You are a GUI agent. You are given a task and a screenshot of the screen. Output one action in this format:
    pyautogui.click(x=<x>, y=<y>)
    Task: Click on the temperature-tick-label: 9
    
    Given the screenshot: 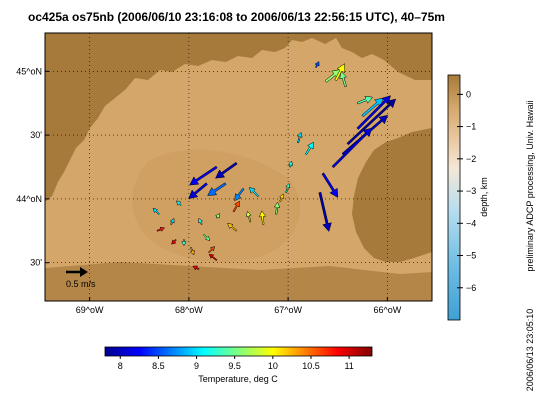 What is the action you would take?
    pyautogui.click(x=196, y=366)
    